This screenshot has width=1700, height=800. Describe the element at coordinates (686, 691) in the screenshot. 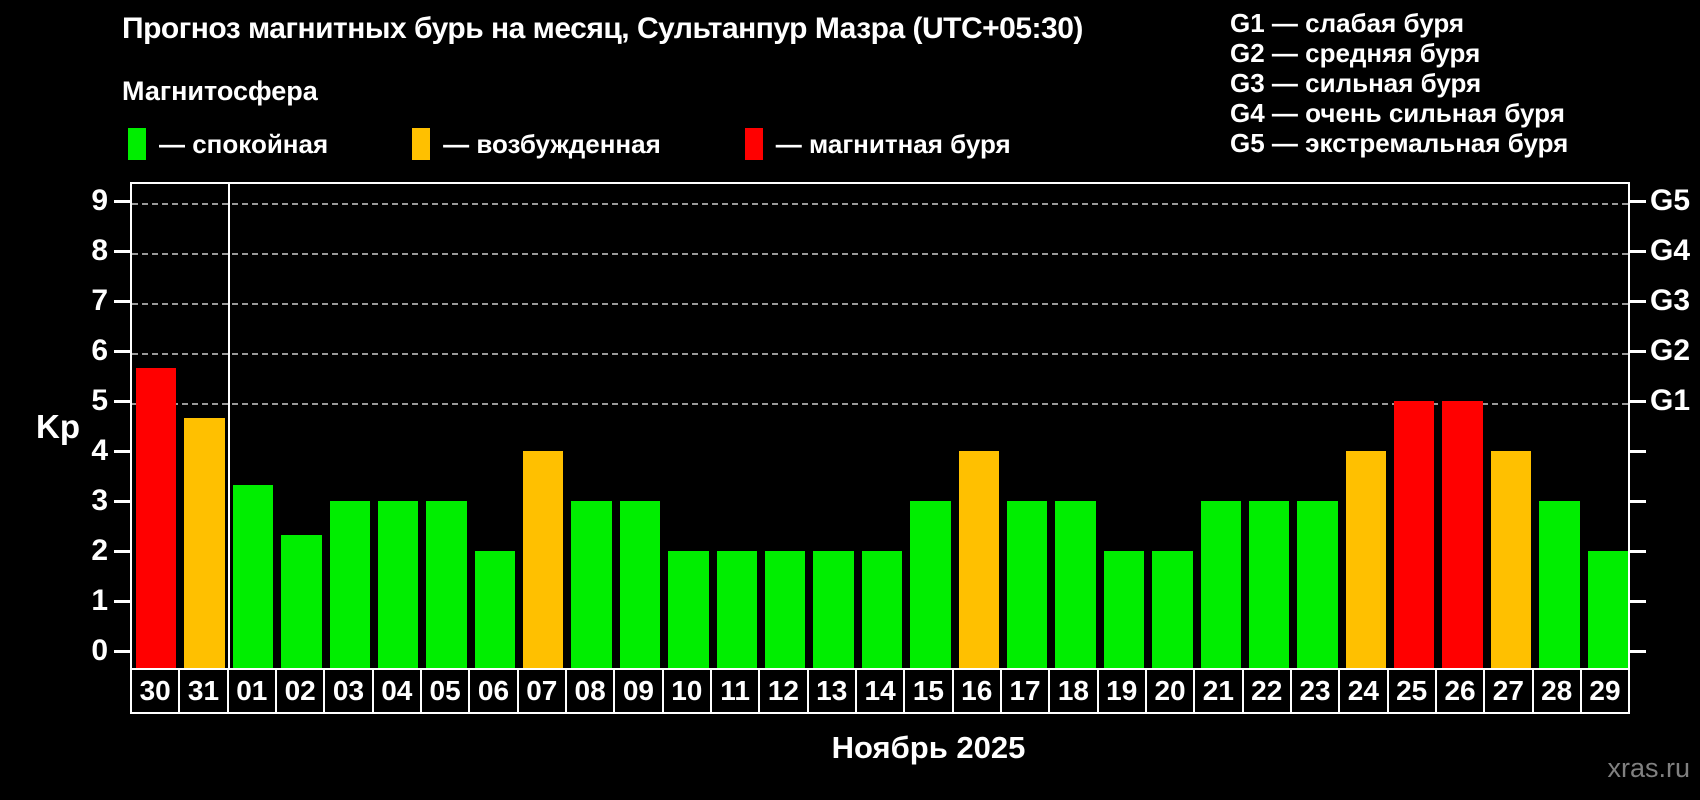

I see `day-cell-10: 10` at that location.